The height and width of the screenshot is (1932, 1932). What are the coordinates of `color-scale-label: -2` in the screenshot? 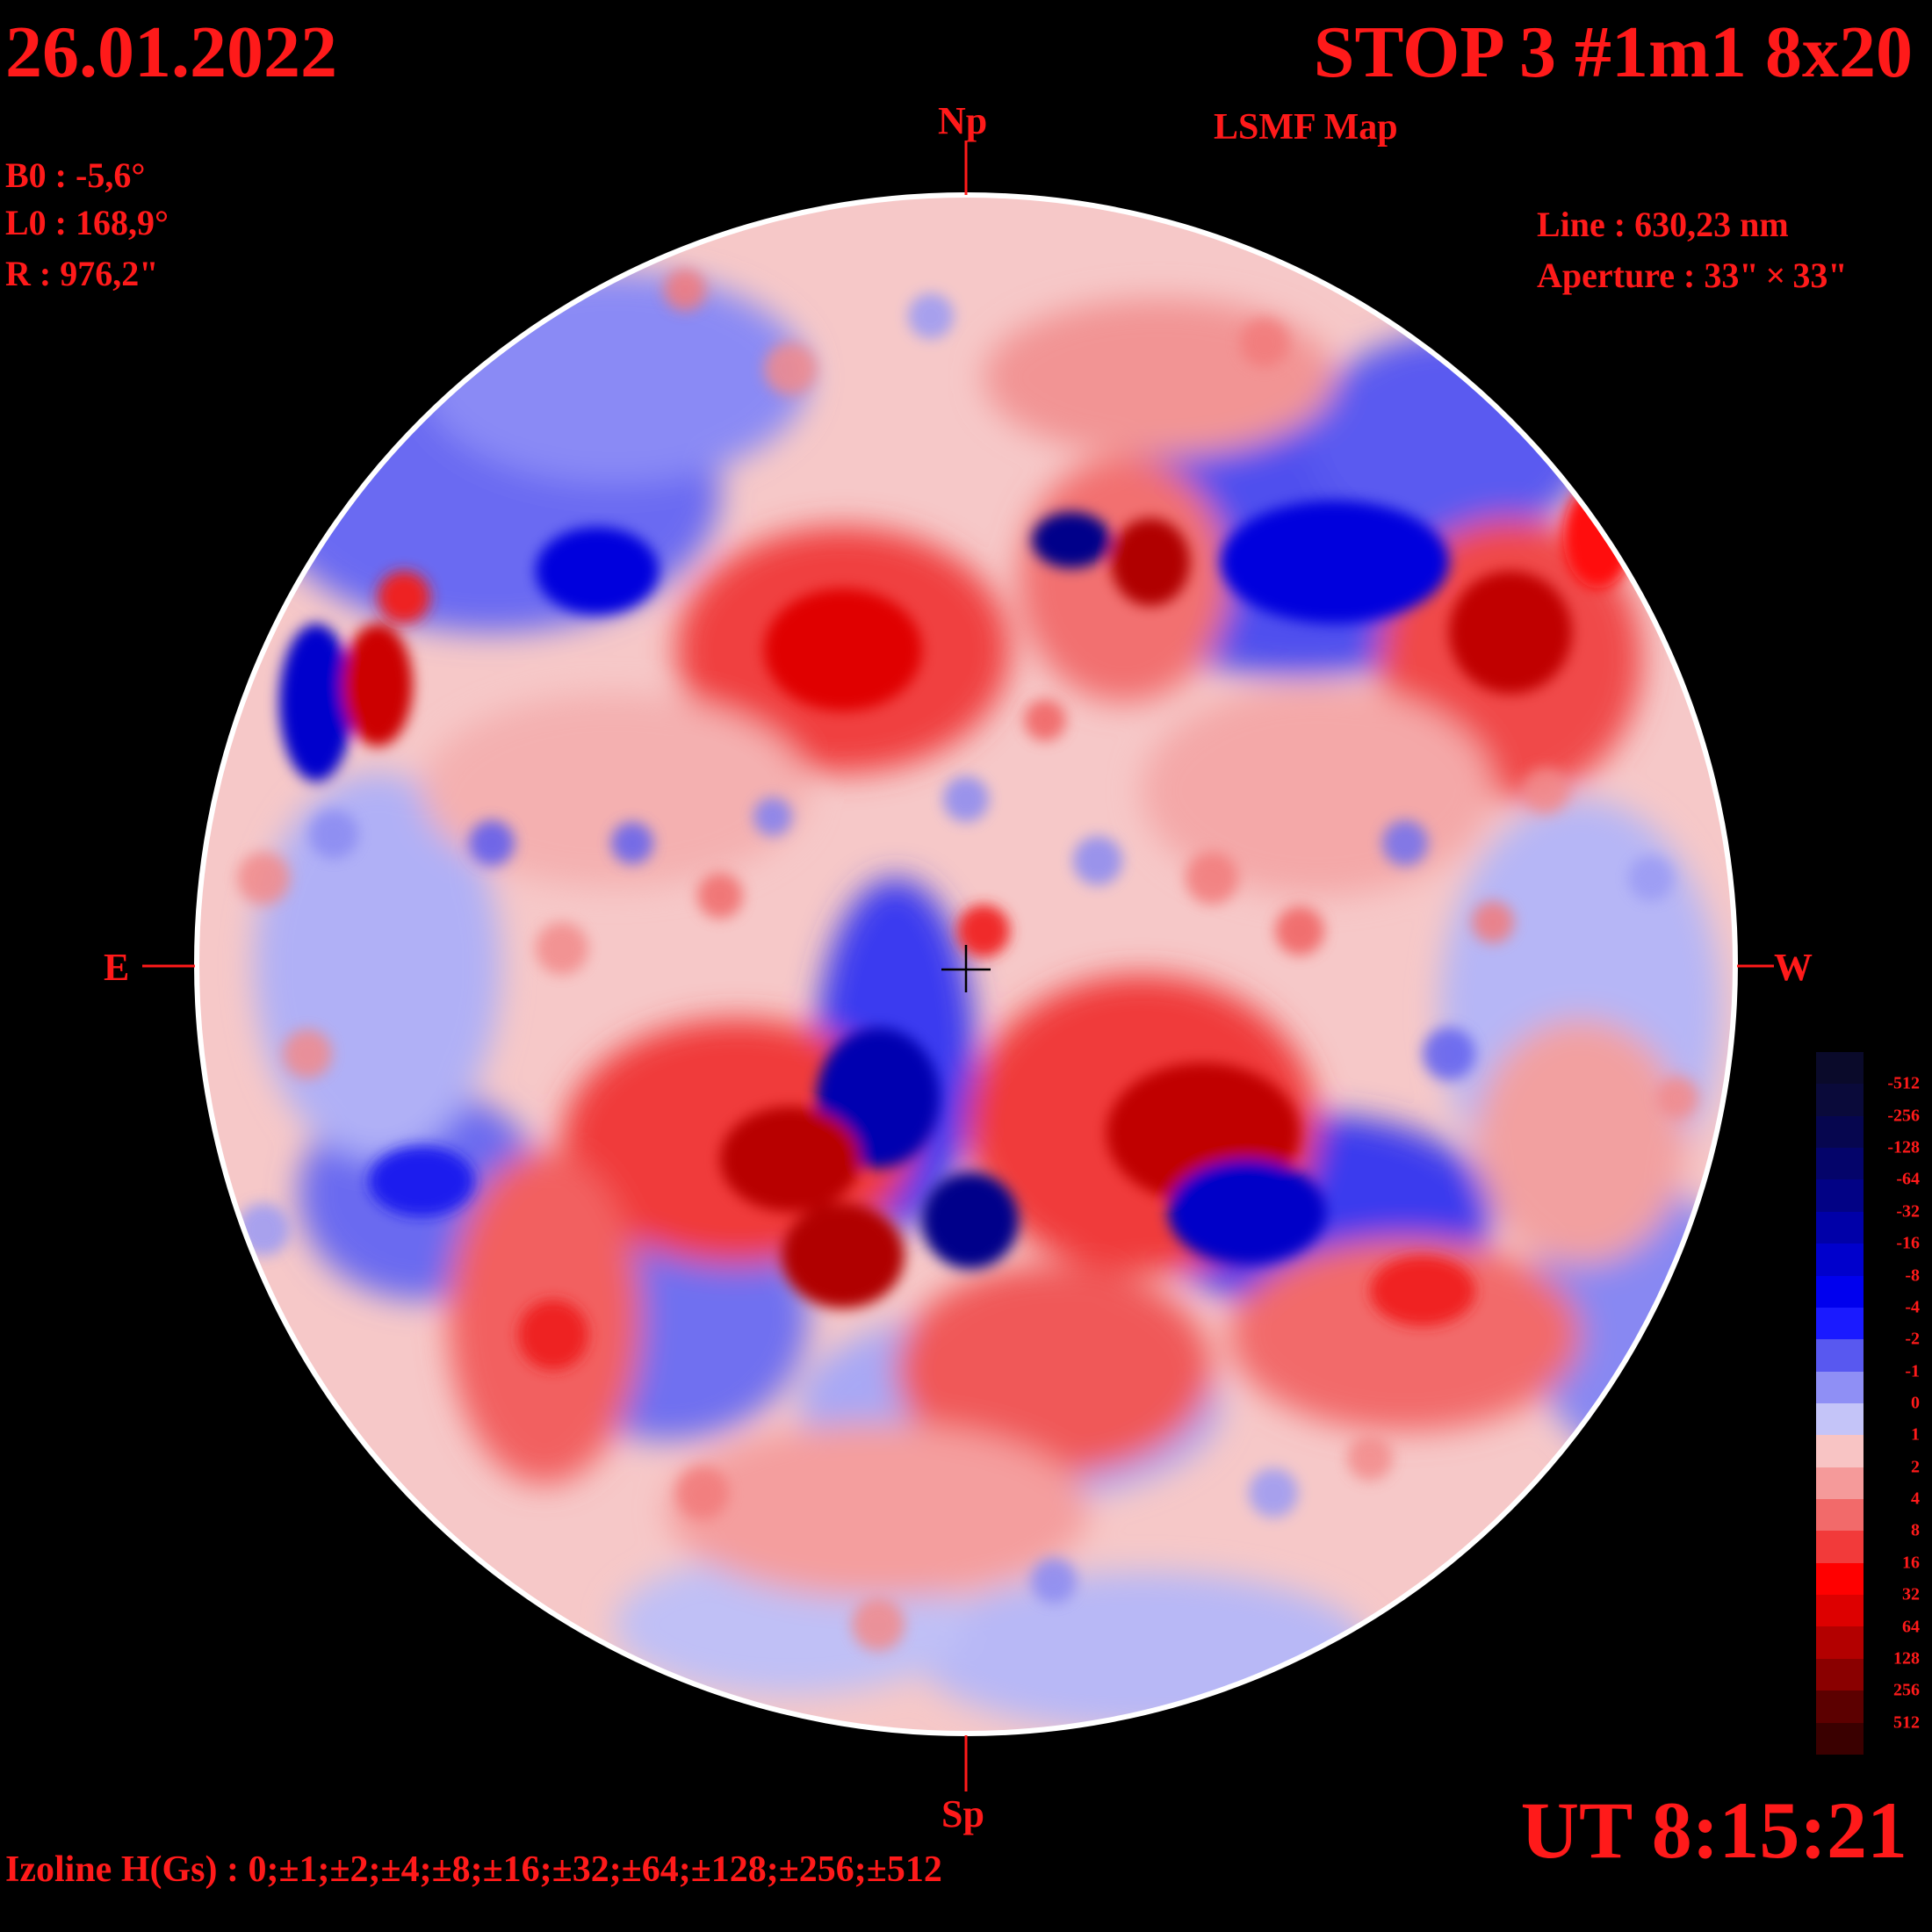 It's located at (1913, 1339).